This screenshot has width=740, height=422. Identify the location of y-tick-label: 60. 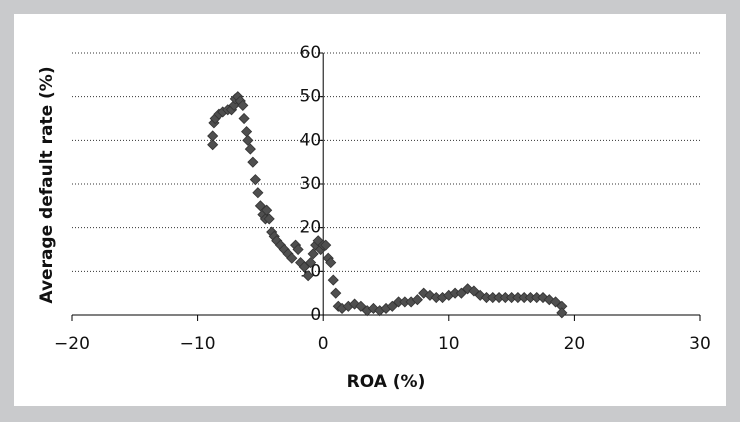
(311, 53).